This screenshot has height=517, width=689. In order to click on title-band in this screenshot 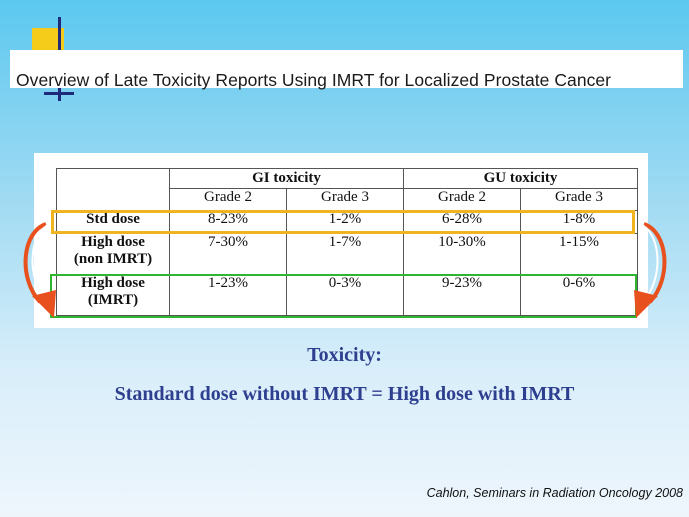, I will do `click(346, 69)`.